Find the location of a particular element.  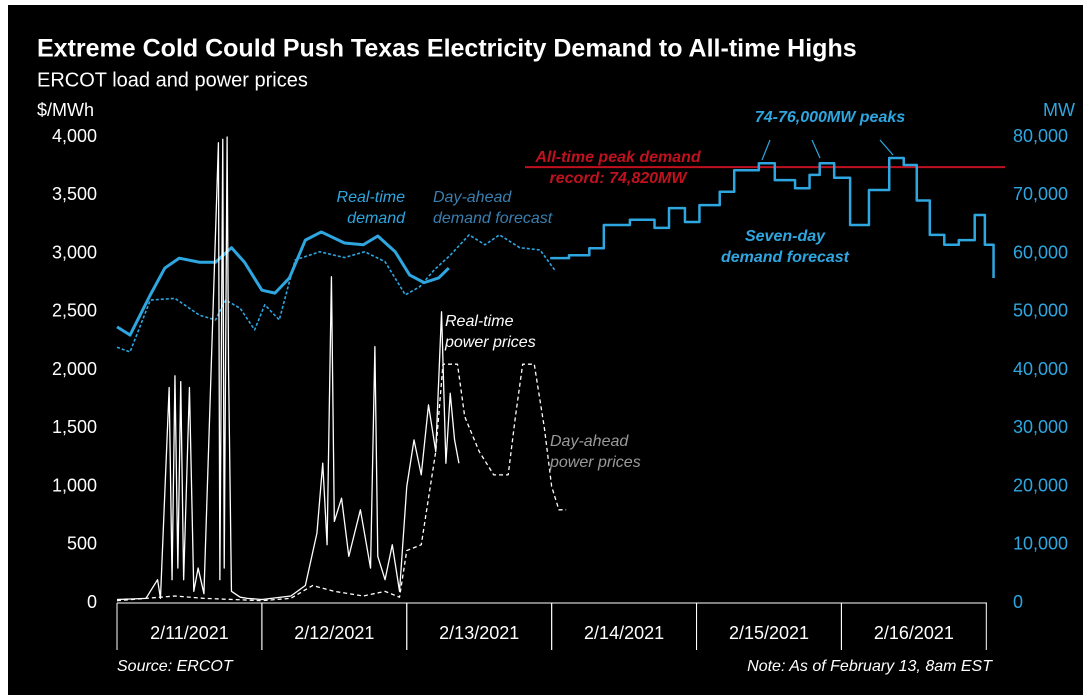

y2-tick-label: 20,000 is located at coordinates (1040, 485).